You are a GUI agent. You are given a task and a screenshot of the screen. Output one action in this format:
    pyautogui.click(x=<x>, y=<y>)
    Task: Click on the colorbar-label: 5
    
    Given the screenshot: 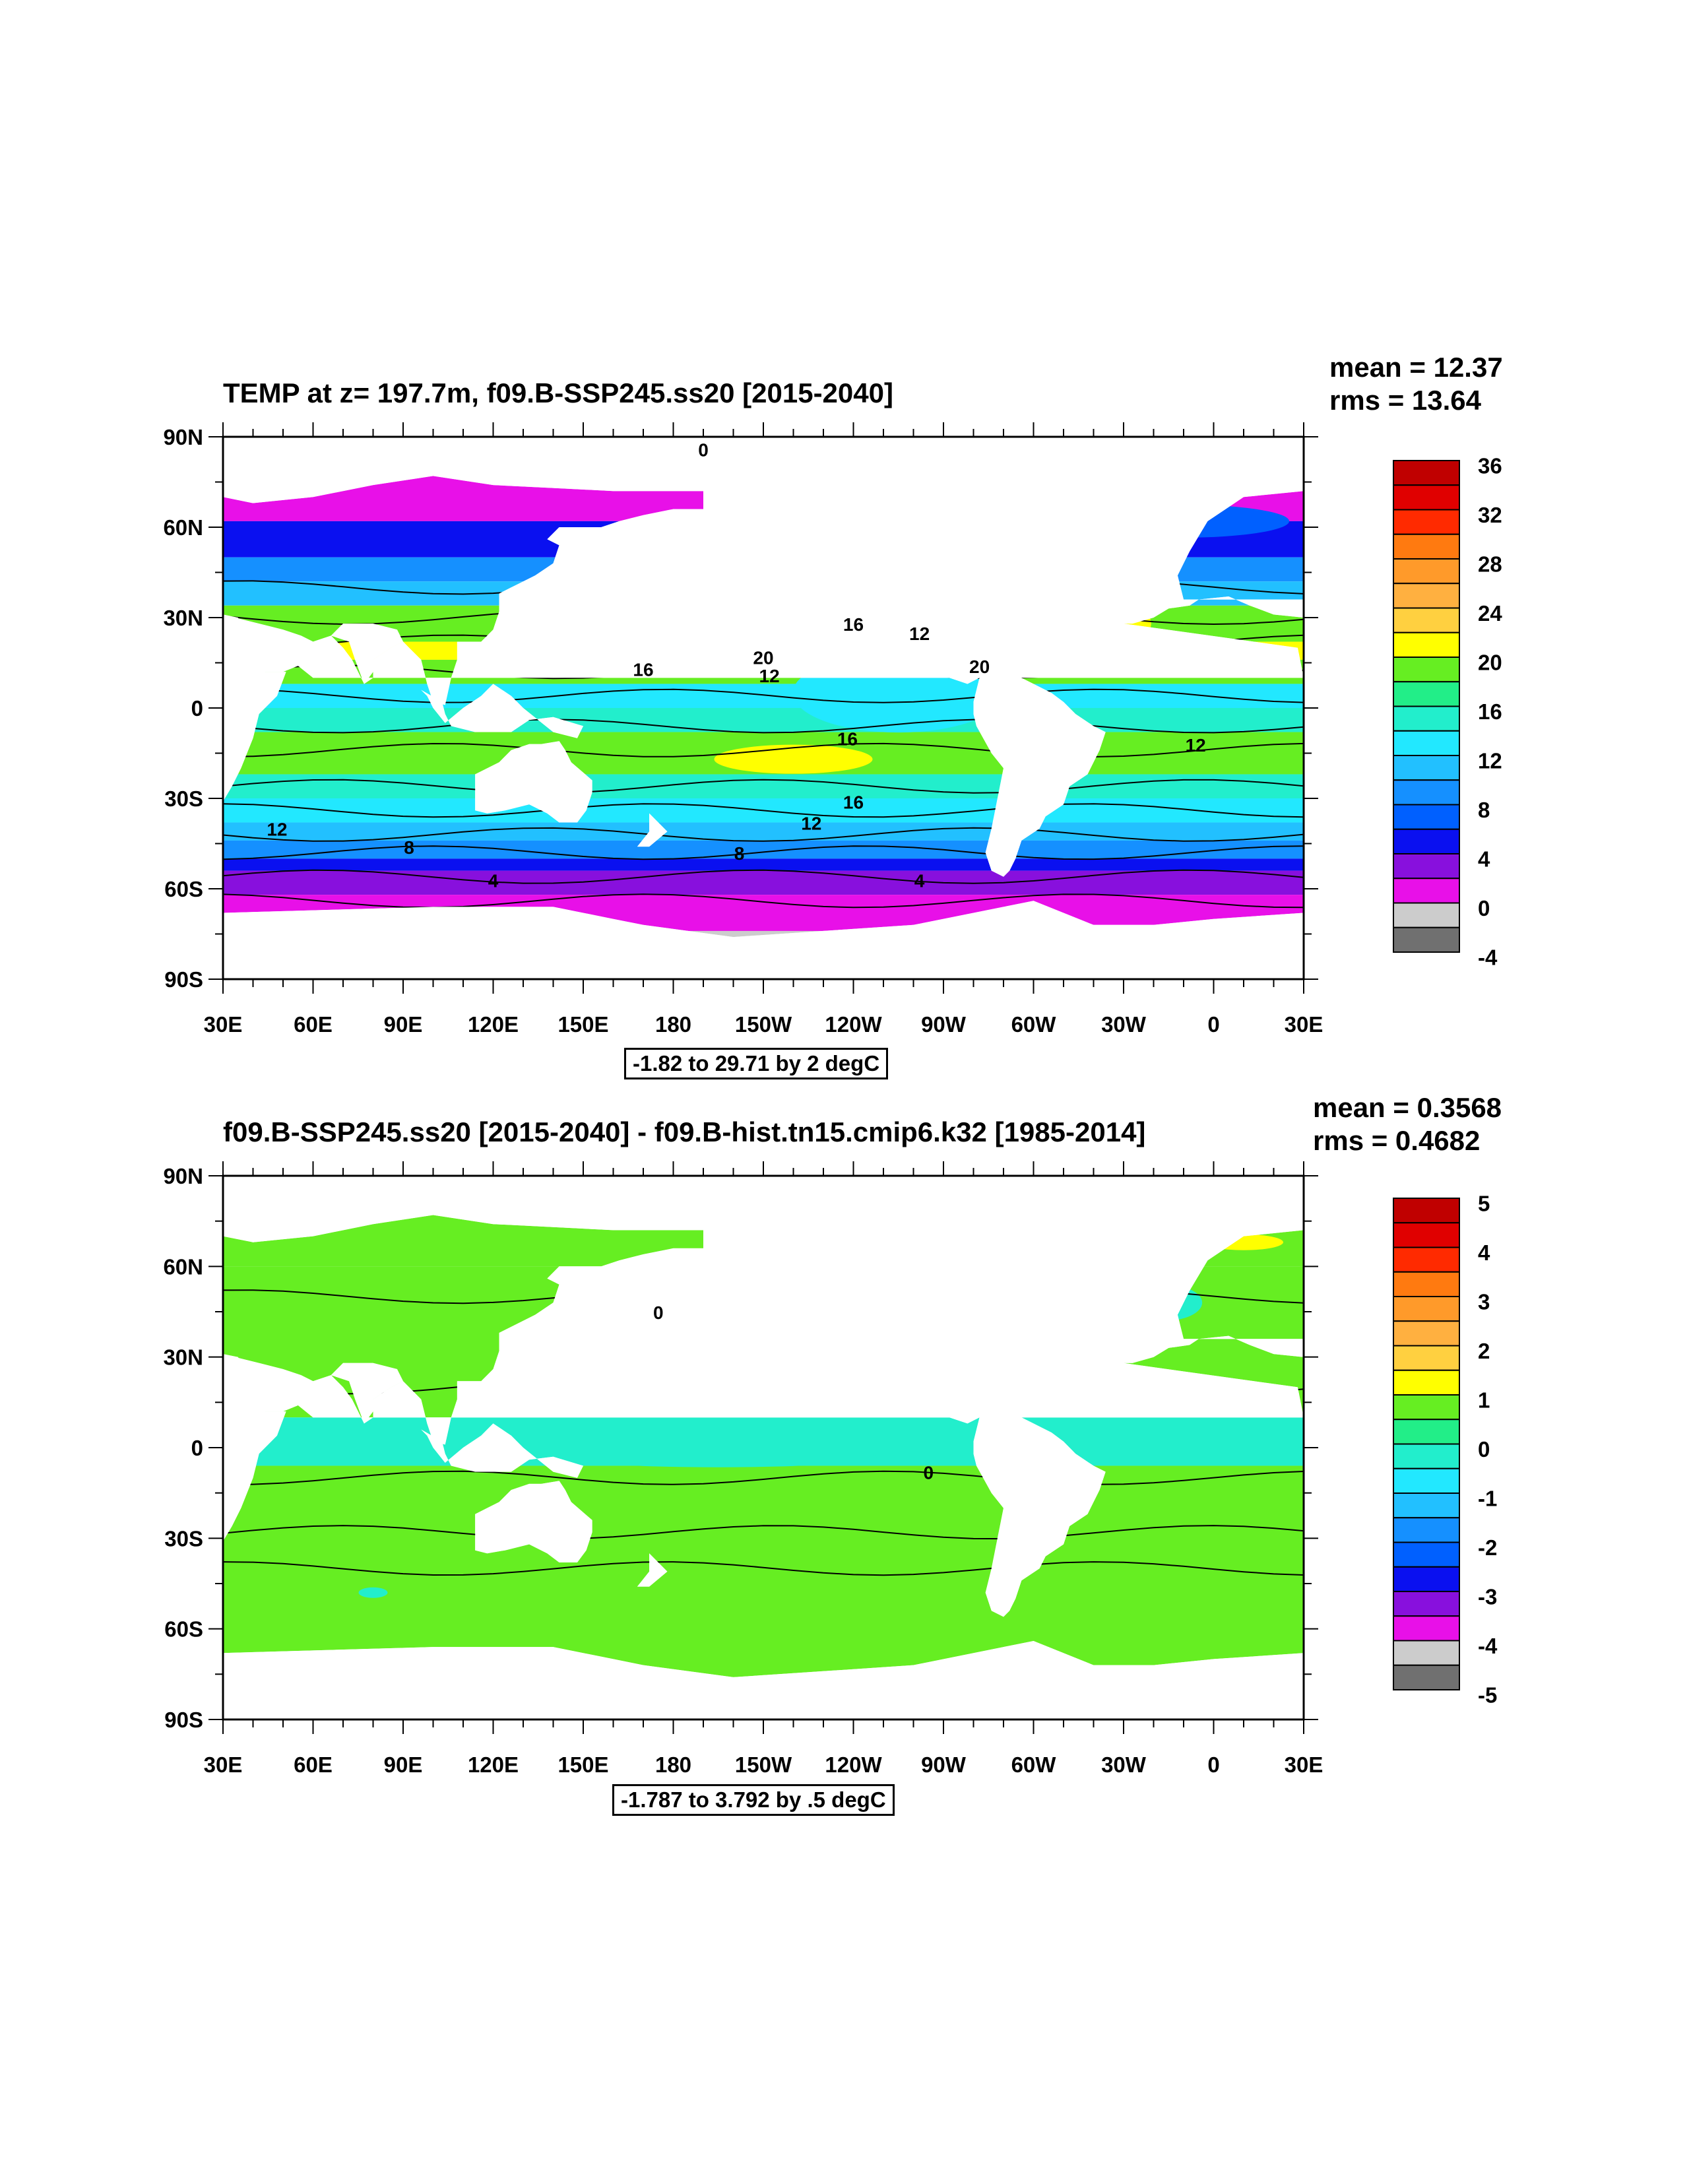 What is the action you would take?
    pyautogui.click(x=1484, y=1203)
    